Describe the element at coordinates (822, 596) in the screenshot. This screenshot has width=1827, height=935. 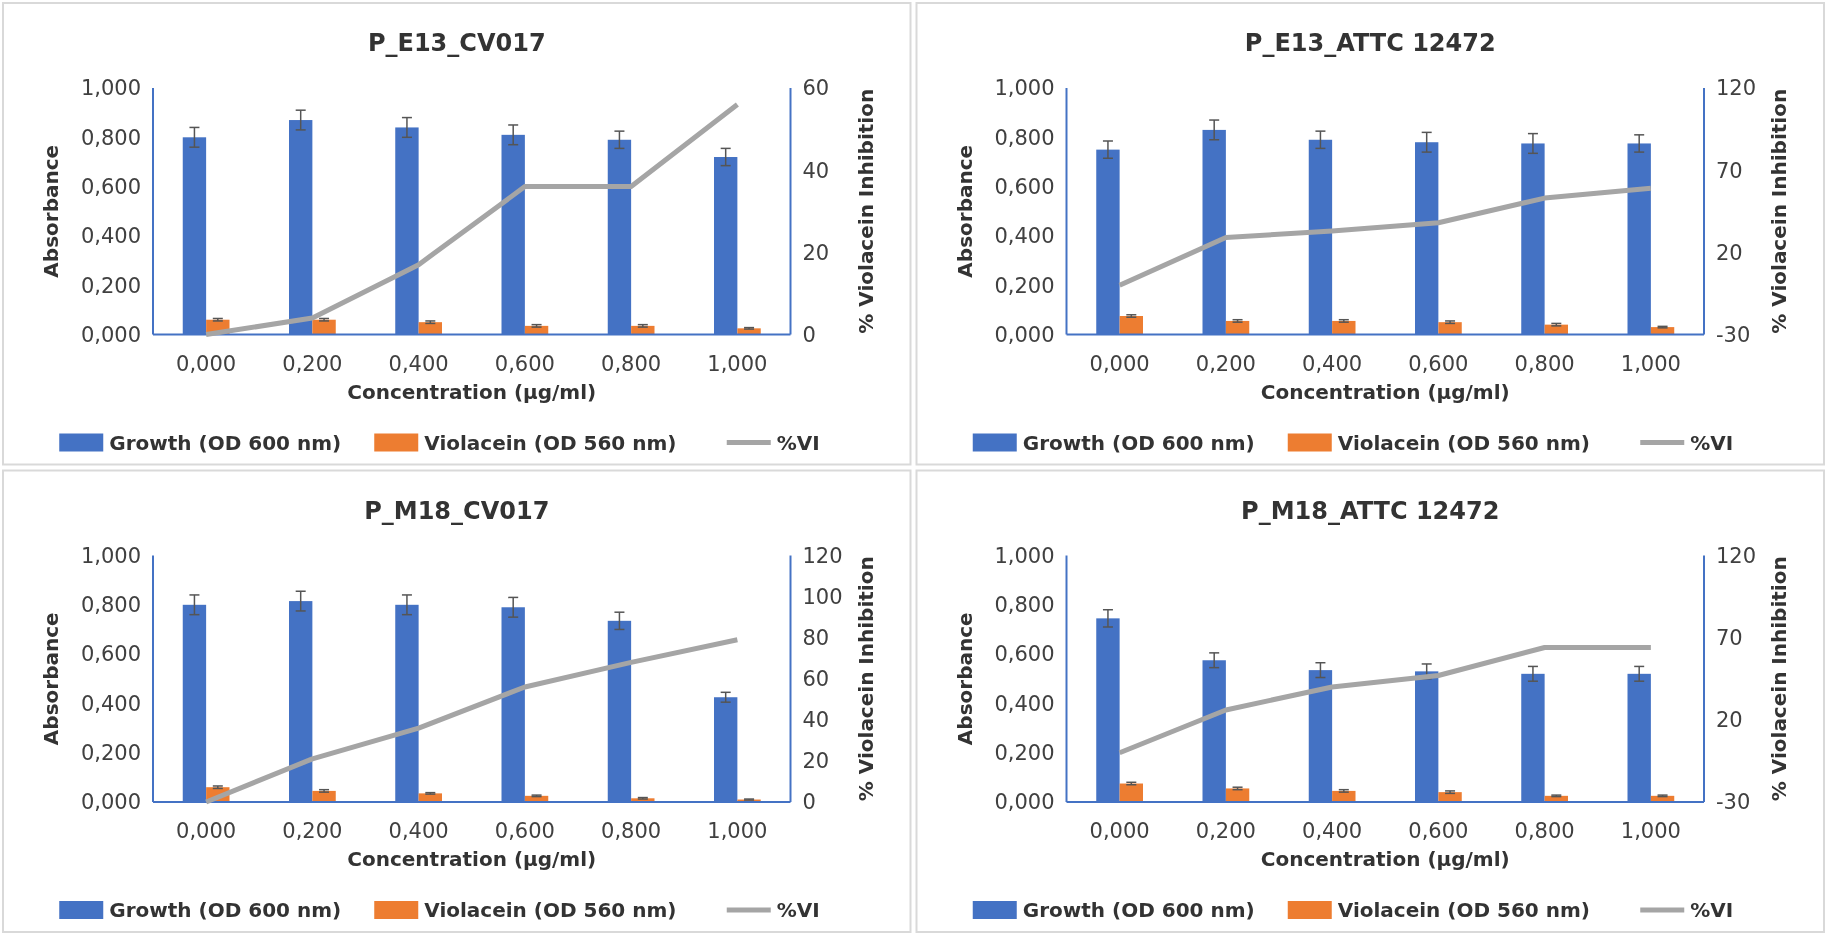
I see `y2-tick-label: 100` at that location.